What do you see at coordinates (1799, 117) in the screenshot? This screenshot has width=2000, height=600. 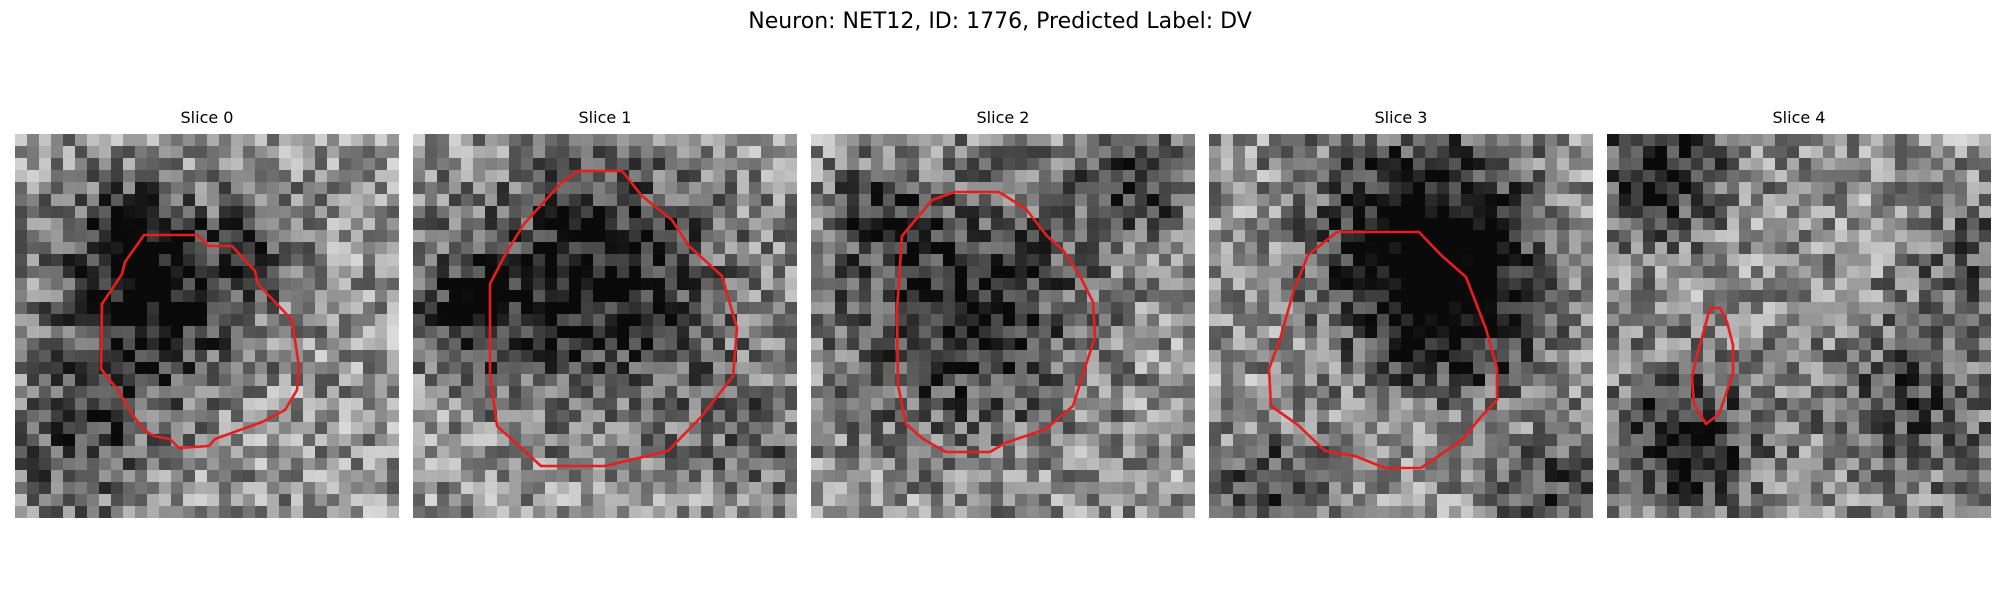 I see `slice-title: Slice 4` at bounding box center [1799, 117].